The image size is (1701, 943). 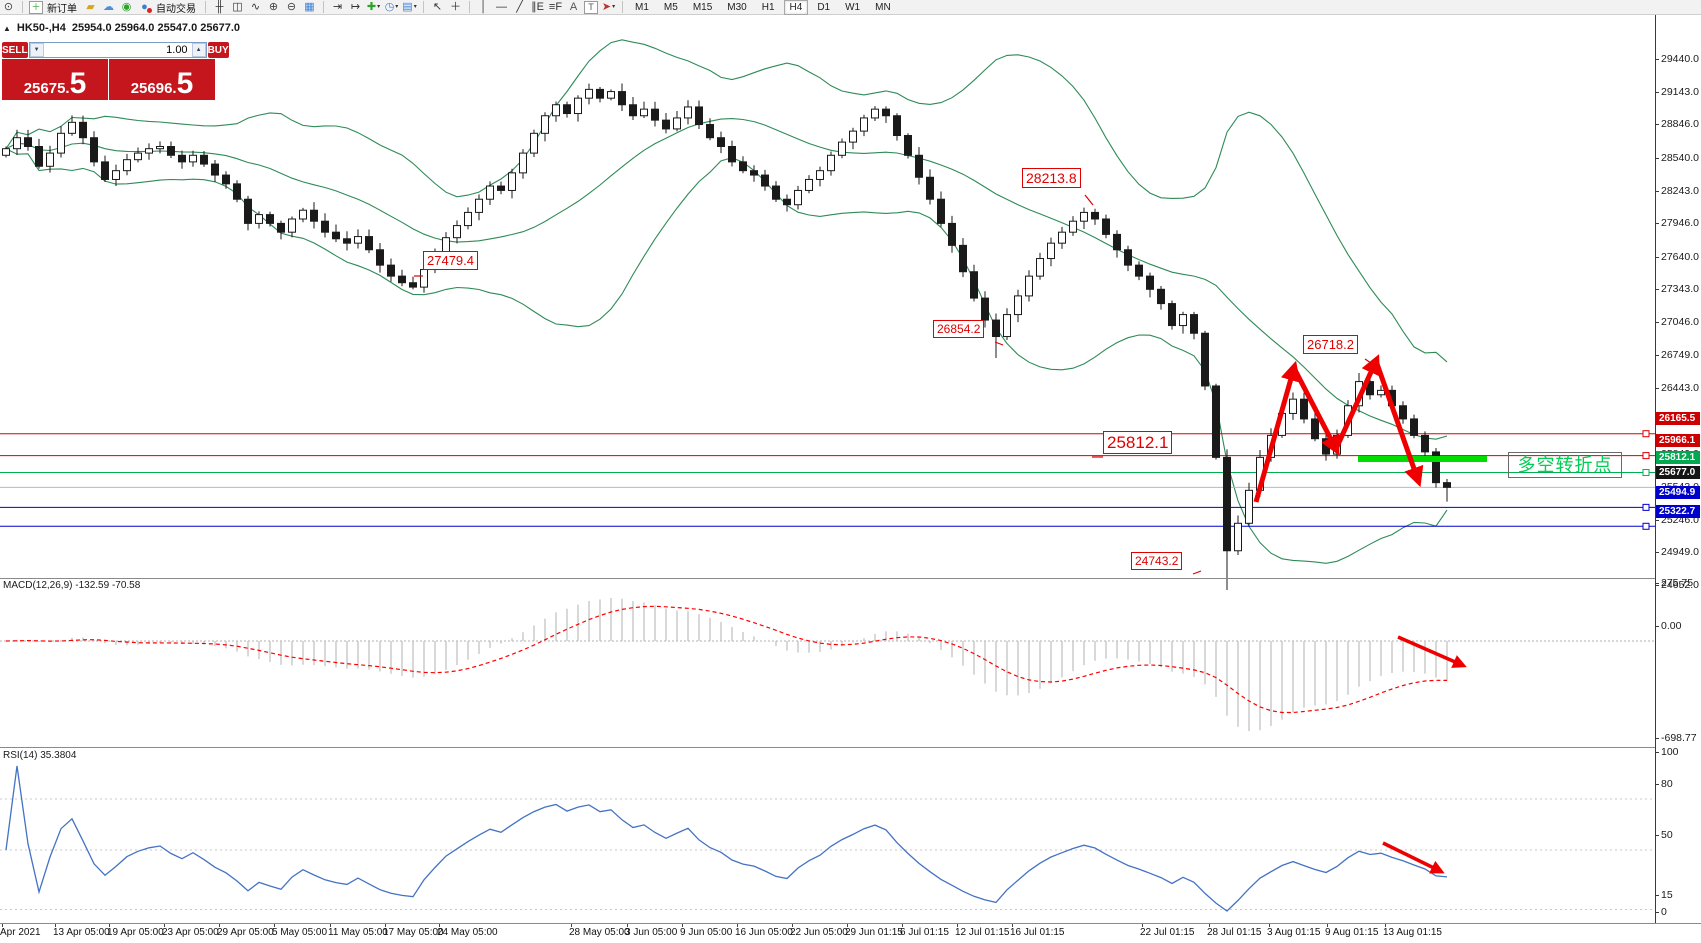 I want to click on price-tick-label: 27946.0, so click(x=1680, y=223).